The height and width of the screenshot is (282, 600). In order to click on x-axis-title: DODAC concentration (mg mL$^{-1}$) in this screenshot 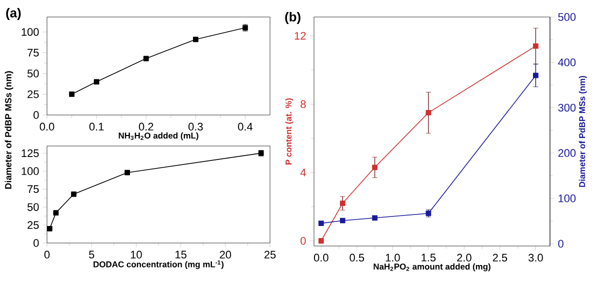, I will do `click(159, 265)`.